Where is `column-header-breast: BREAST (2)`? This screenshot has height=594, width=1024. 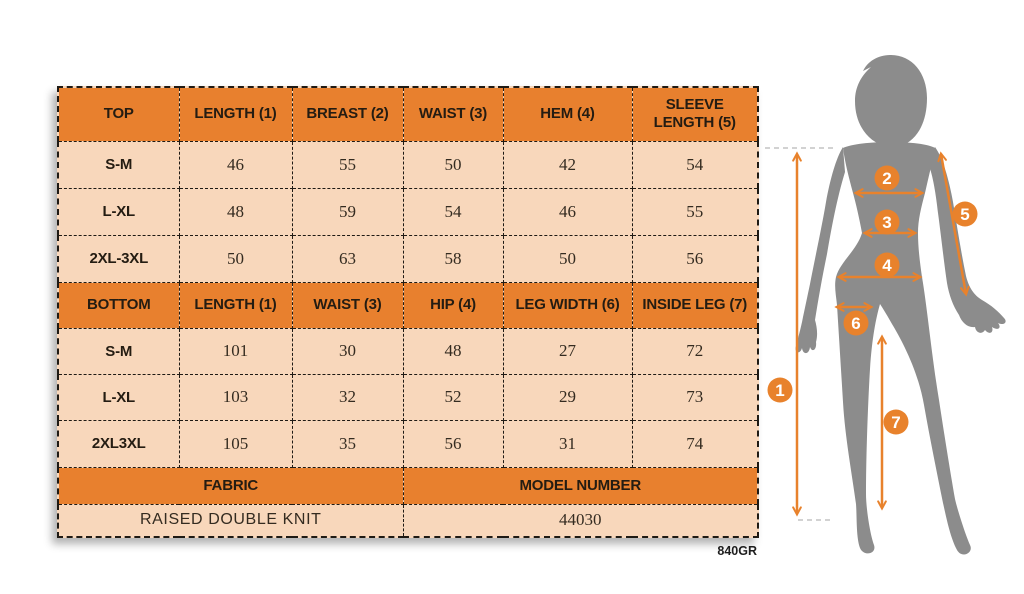
column-header-breast: BREAST (2) is located at coordinates (347, 114).